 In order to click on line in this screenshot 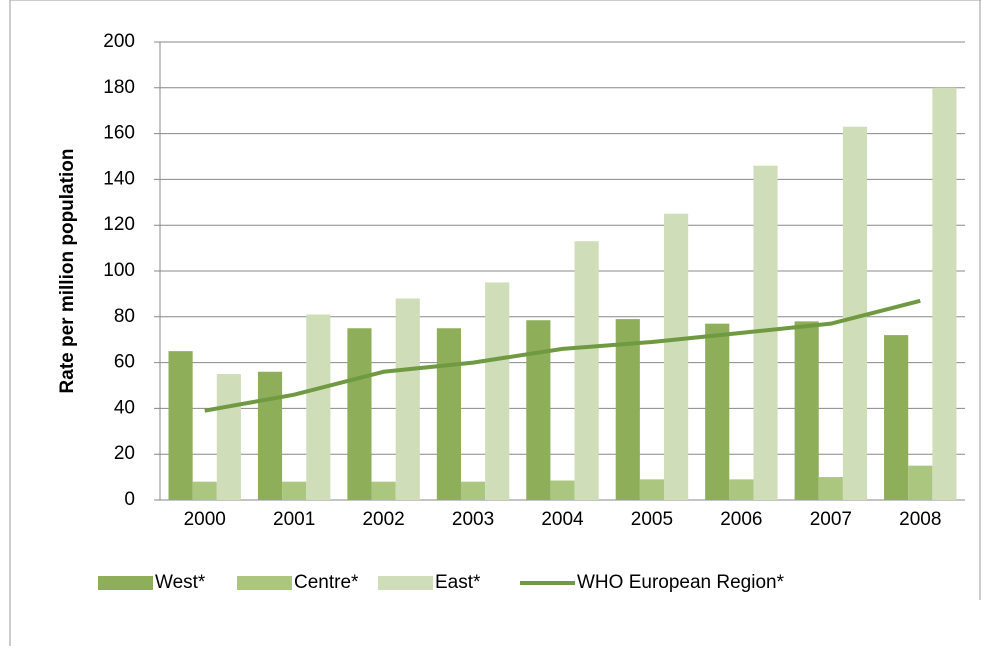, I will do `click(562, 355)`.